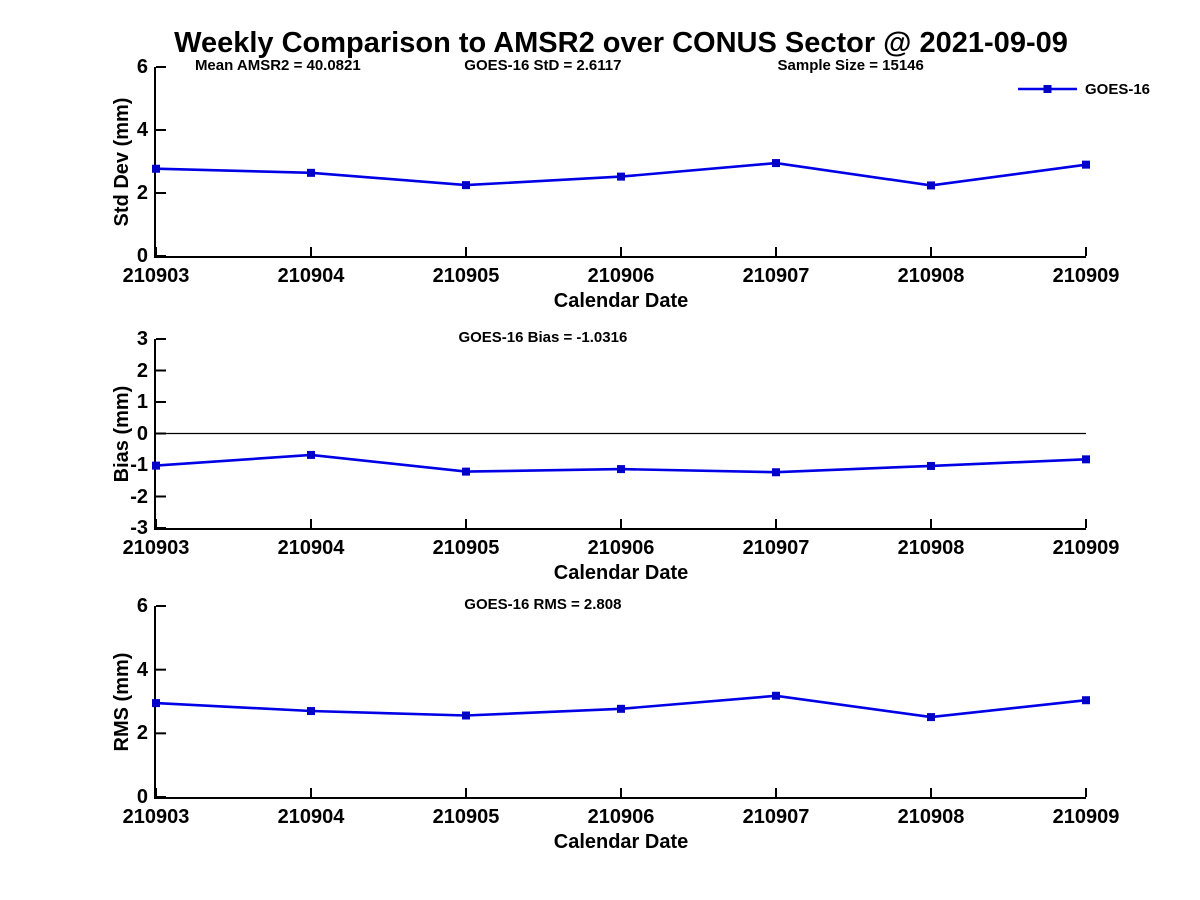  I want to click on annotation-mean-amsr2: Mean AMSR2 = 40.0821, so click(277, 65).